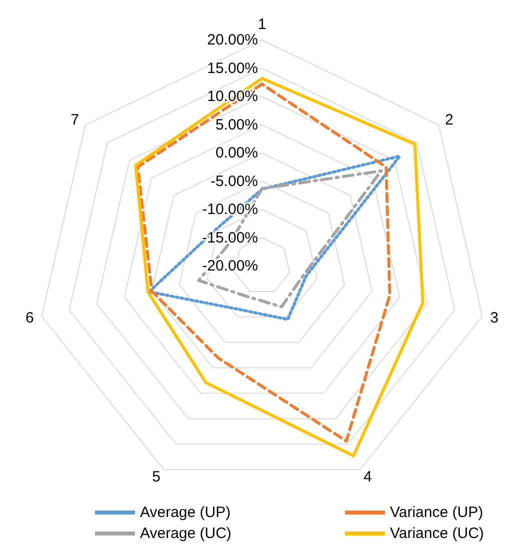  I want to click on legend-label: Average (UC), so click(186, 533).